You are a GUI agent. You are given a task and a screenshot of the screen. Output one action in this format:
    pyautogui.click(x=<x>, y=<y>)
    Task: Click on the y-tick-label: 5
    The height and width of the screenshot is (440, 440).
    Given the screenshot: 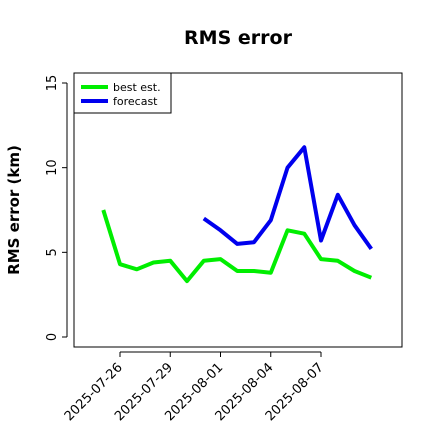 What is the action you would take?
    pyautogui.click(x=52, y=252)
    